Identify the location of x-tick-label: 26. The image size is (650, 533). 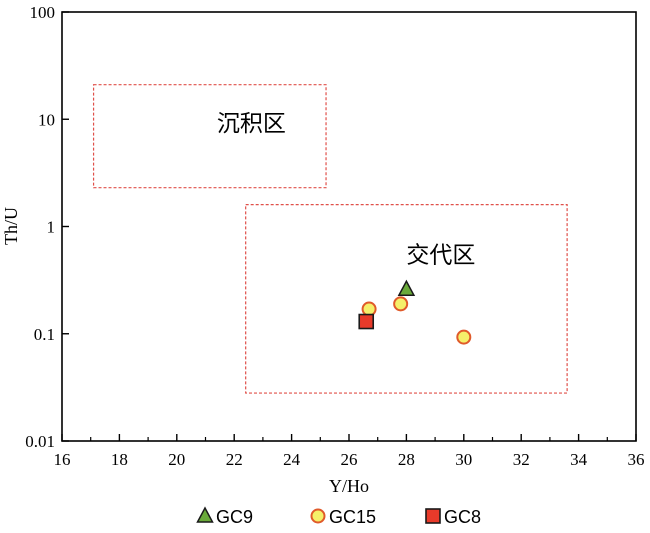
(349, 459).